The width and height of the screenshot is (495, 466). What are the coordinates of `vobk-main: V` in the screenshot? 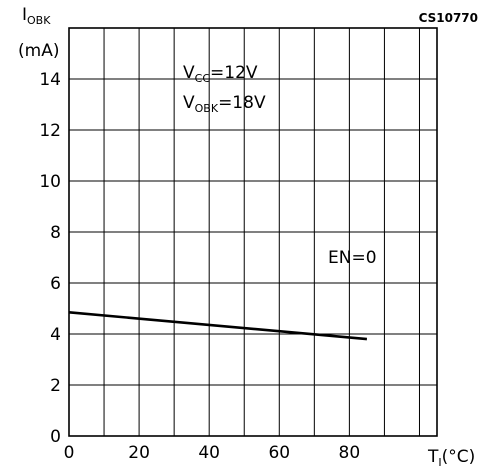 It's located at (189, 103).